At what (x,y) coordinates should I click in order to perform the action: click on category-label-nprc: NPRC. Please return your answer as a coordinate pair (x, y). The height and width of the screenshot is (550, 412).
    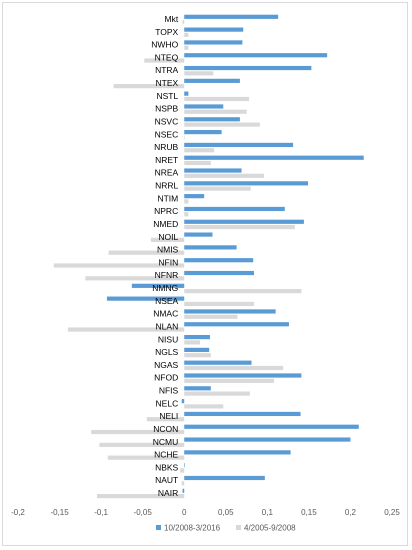
    Looking at the image, I should click on (166, 211).